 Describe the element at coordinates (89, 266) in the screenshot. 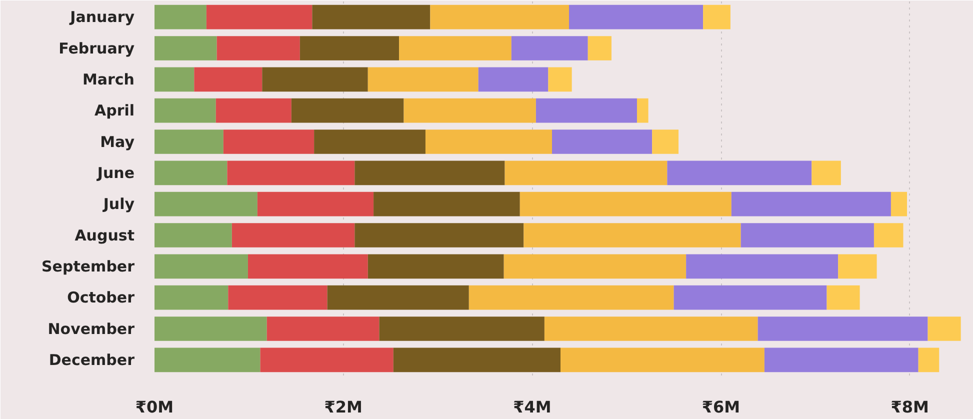

I see `y-tick-label: September` at that location.